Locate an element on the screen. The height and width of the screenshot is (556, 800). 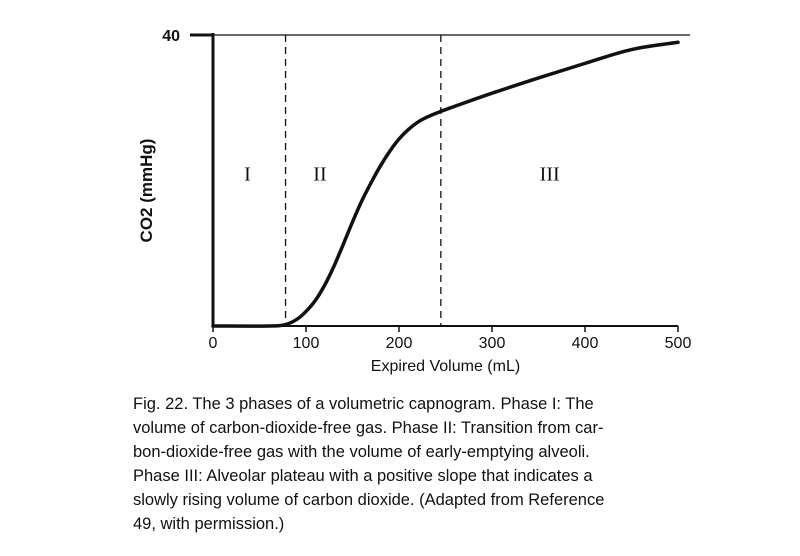
y-tick-label: 40 is located at coordinates (171, 36).